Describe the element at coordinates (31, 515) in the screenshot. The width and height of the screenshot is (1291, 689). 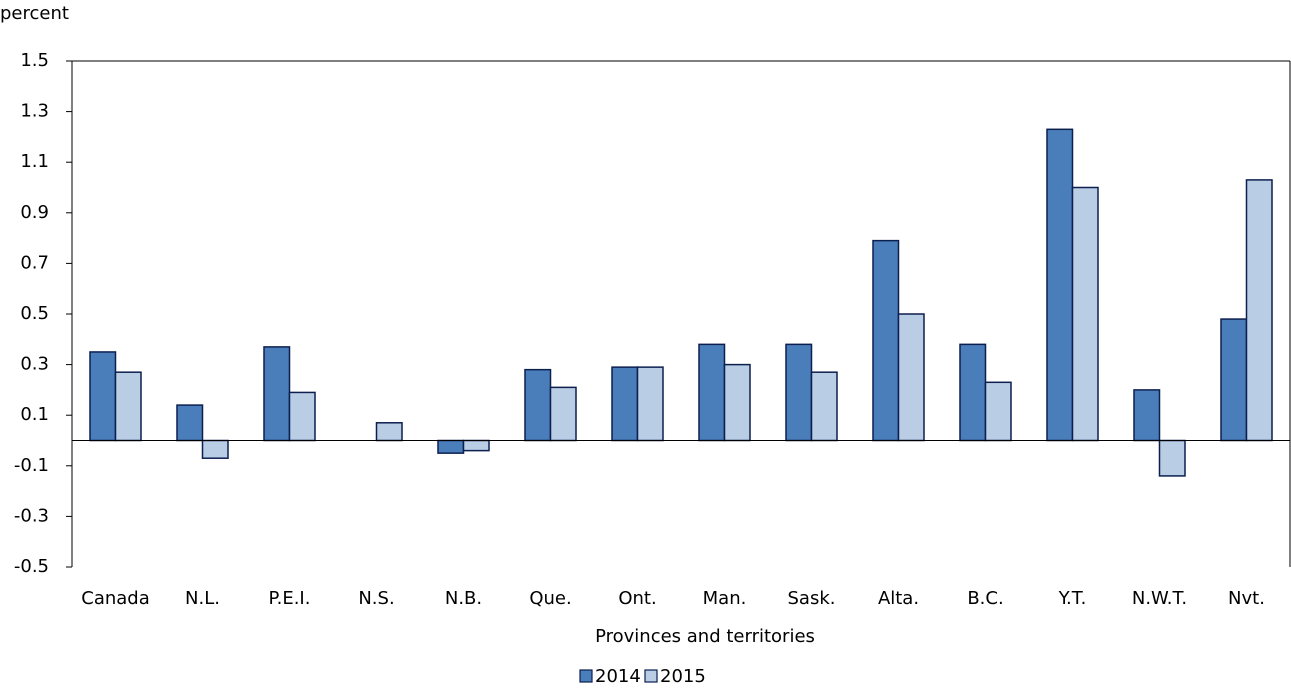
I see `y-tick-label: -0.3` at that location.